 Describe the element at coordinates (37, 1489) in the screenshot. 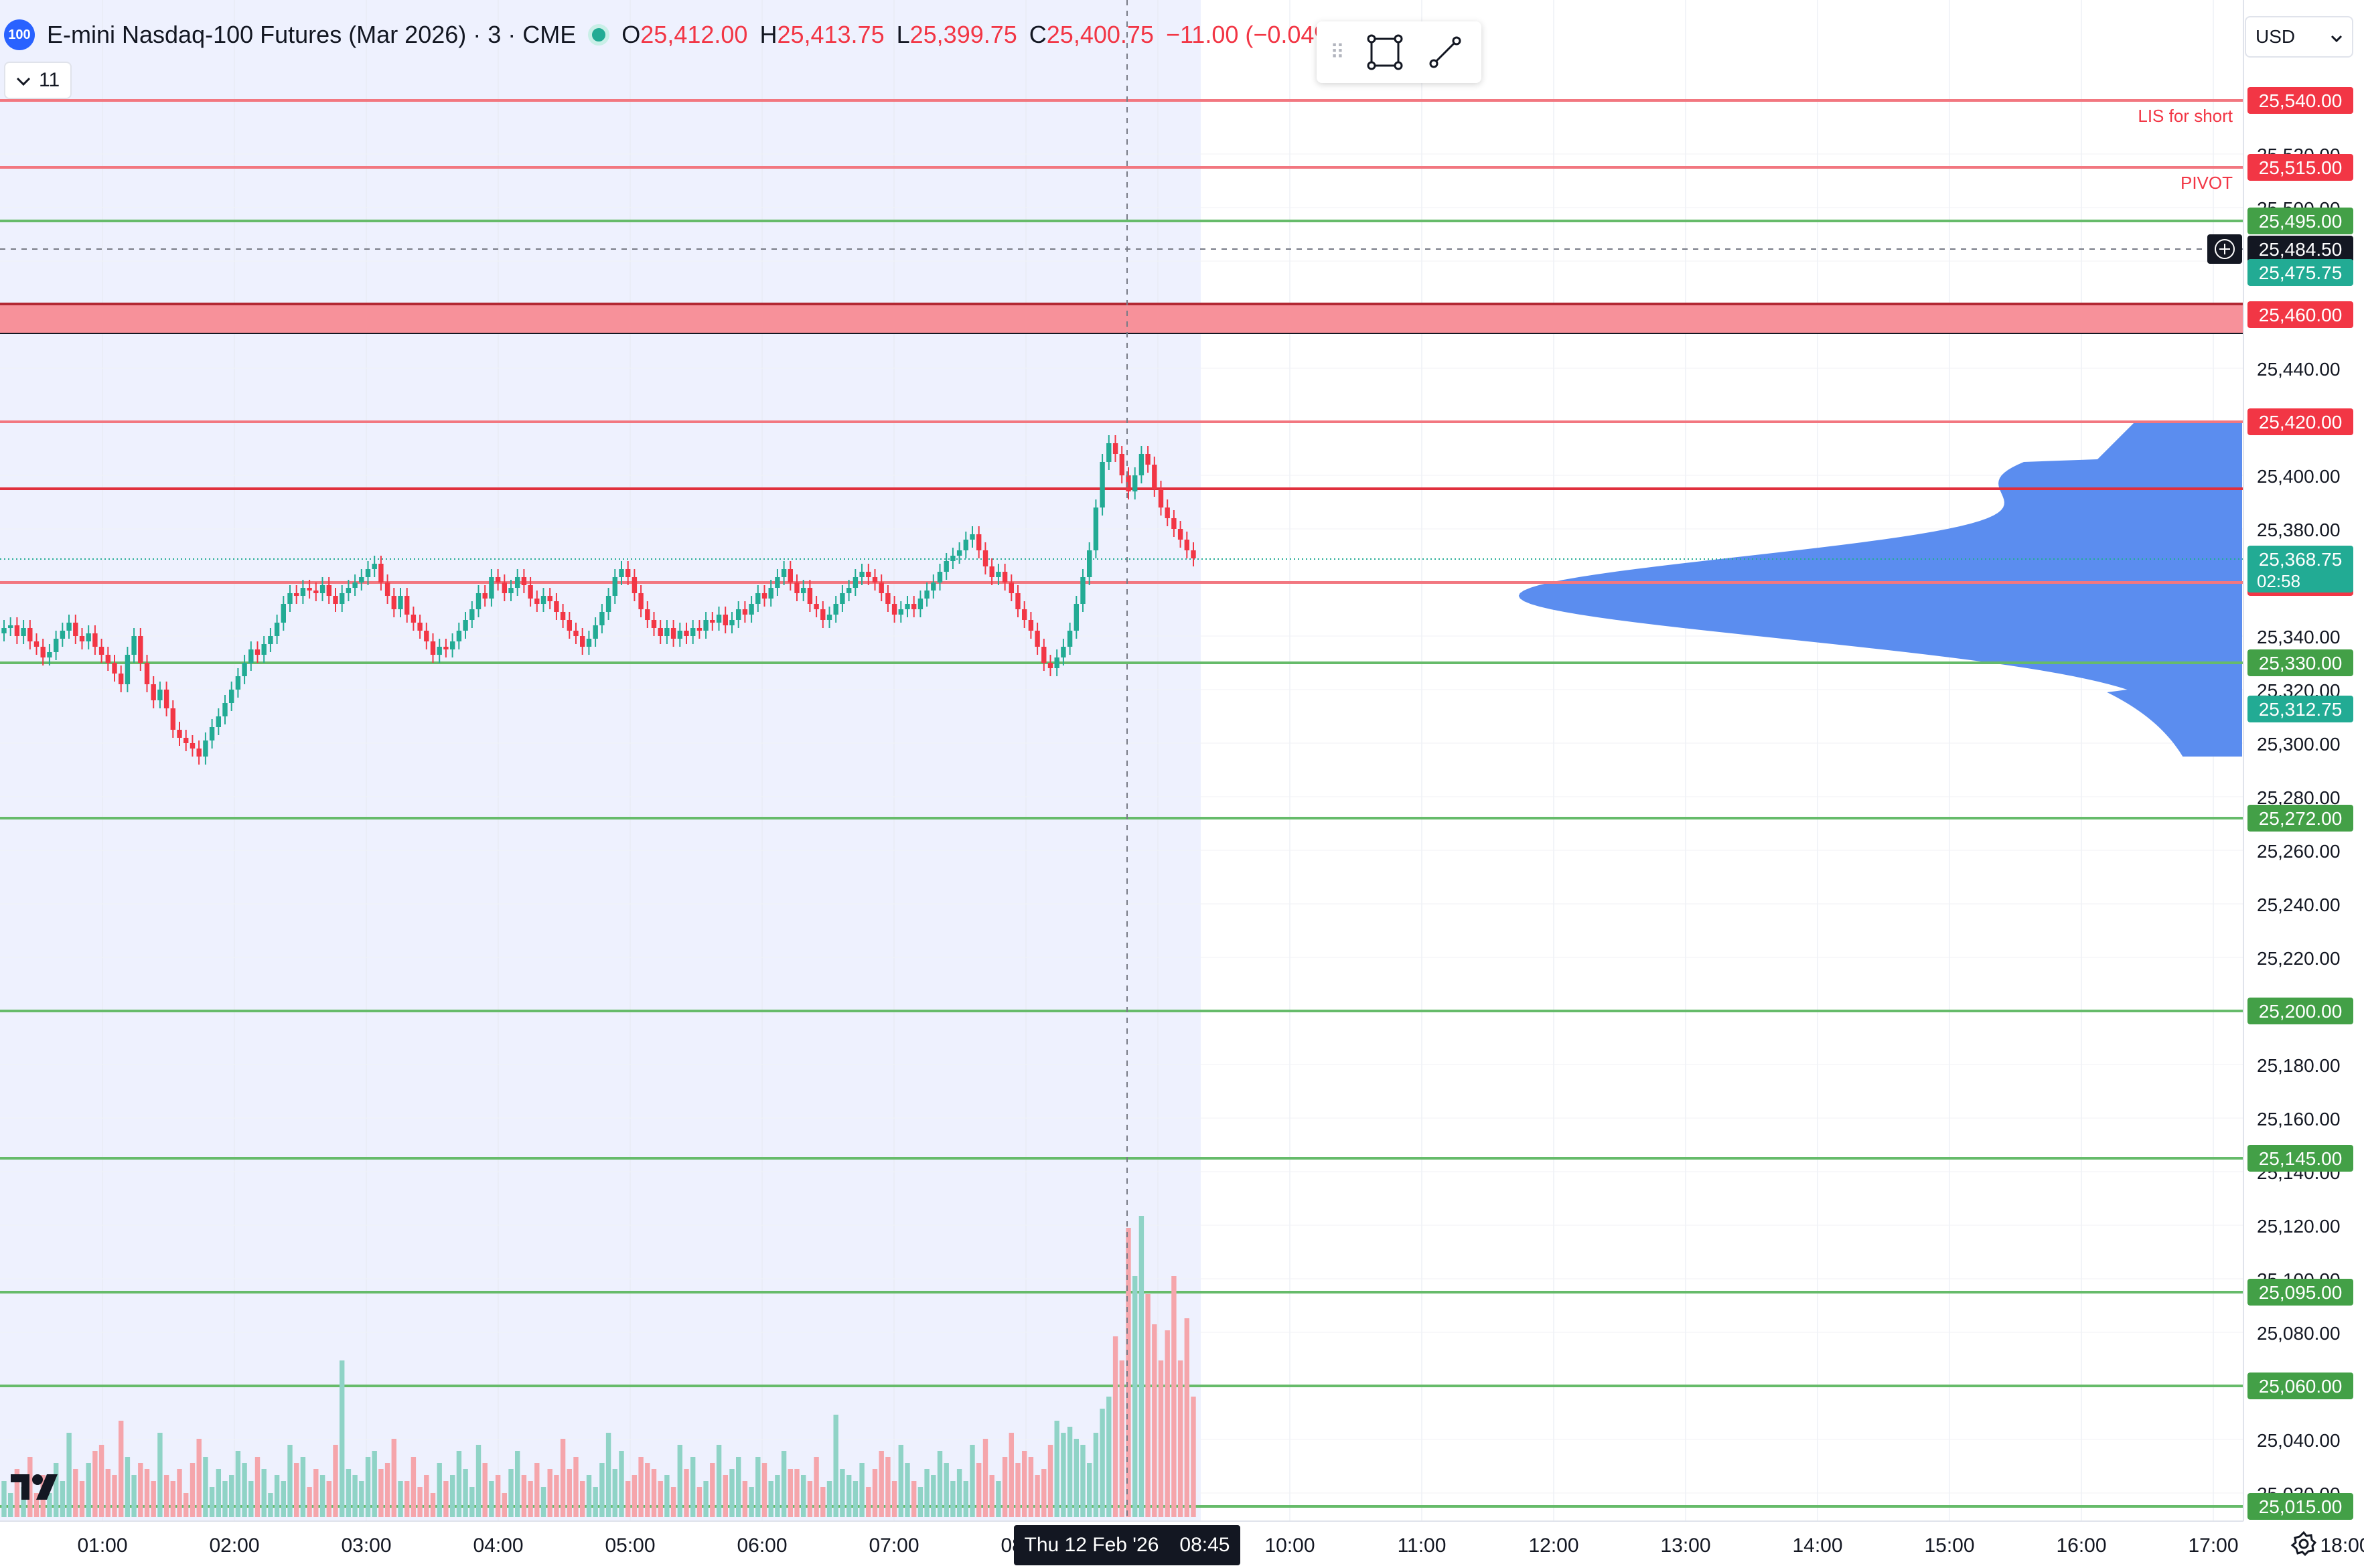

I see `tradingview-logo-icon` at that location.